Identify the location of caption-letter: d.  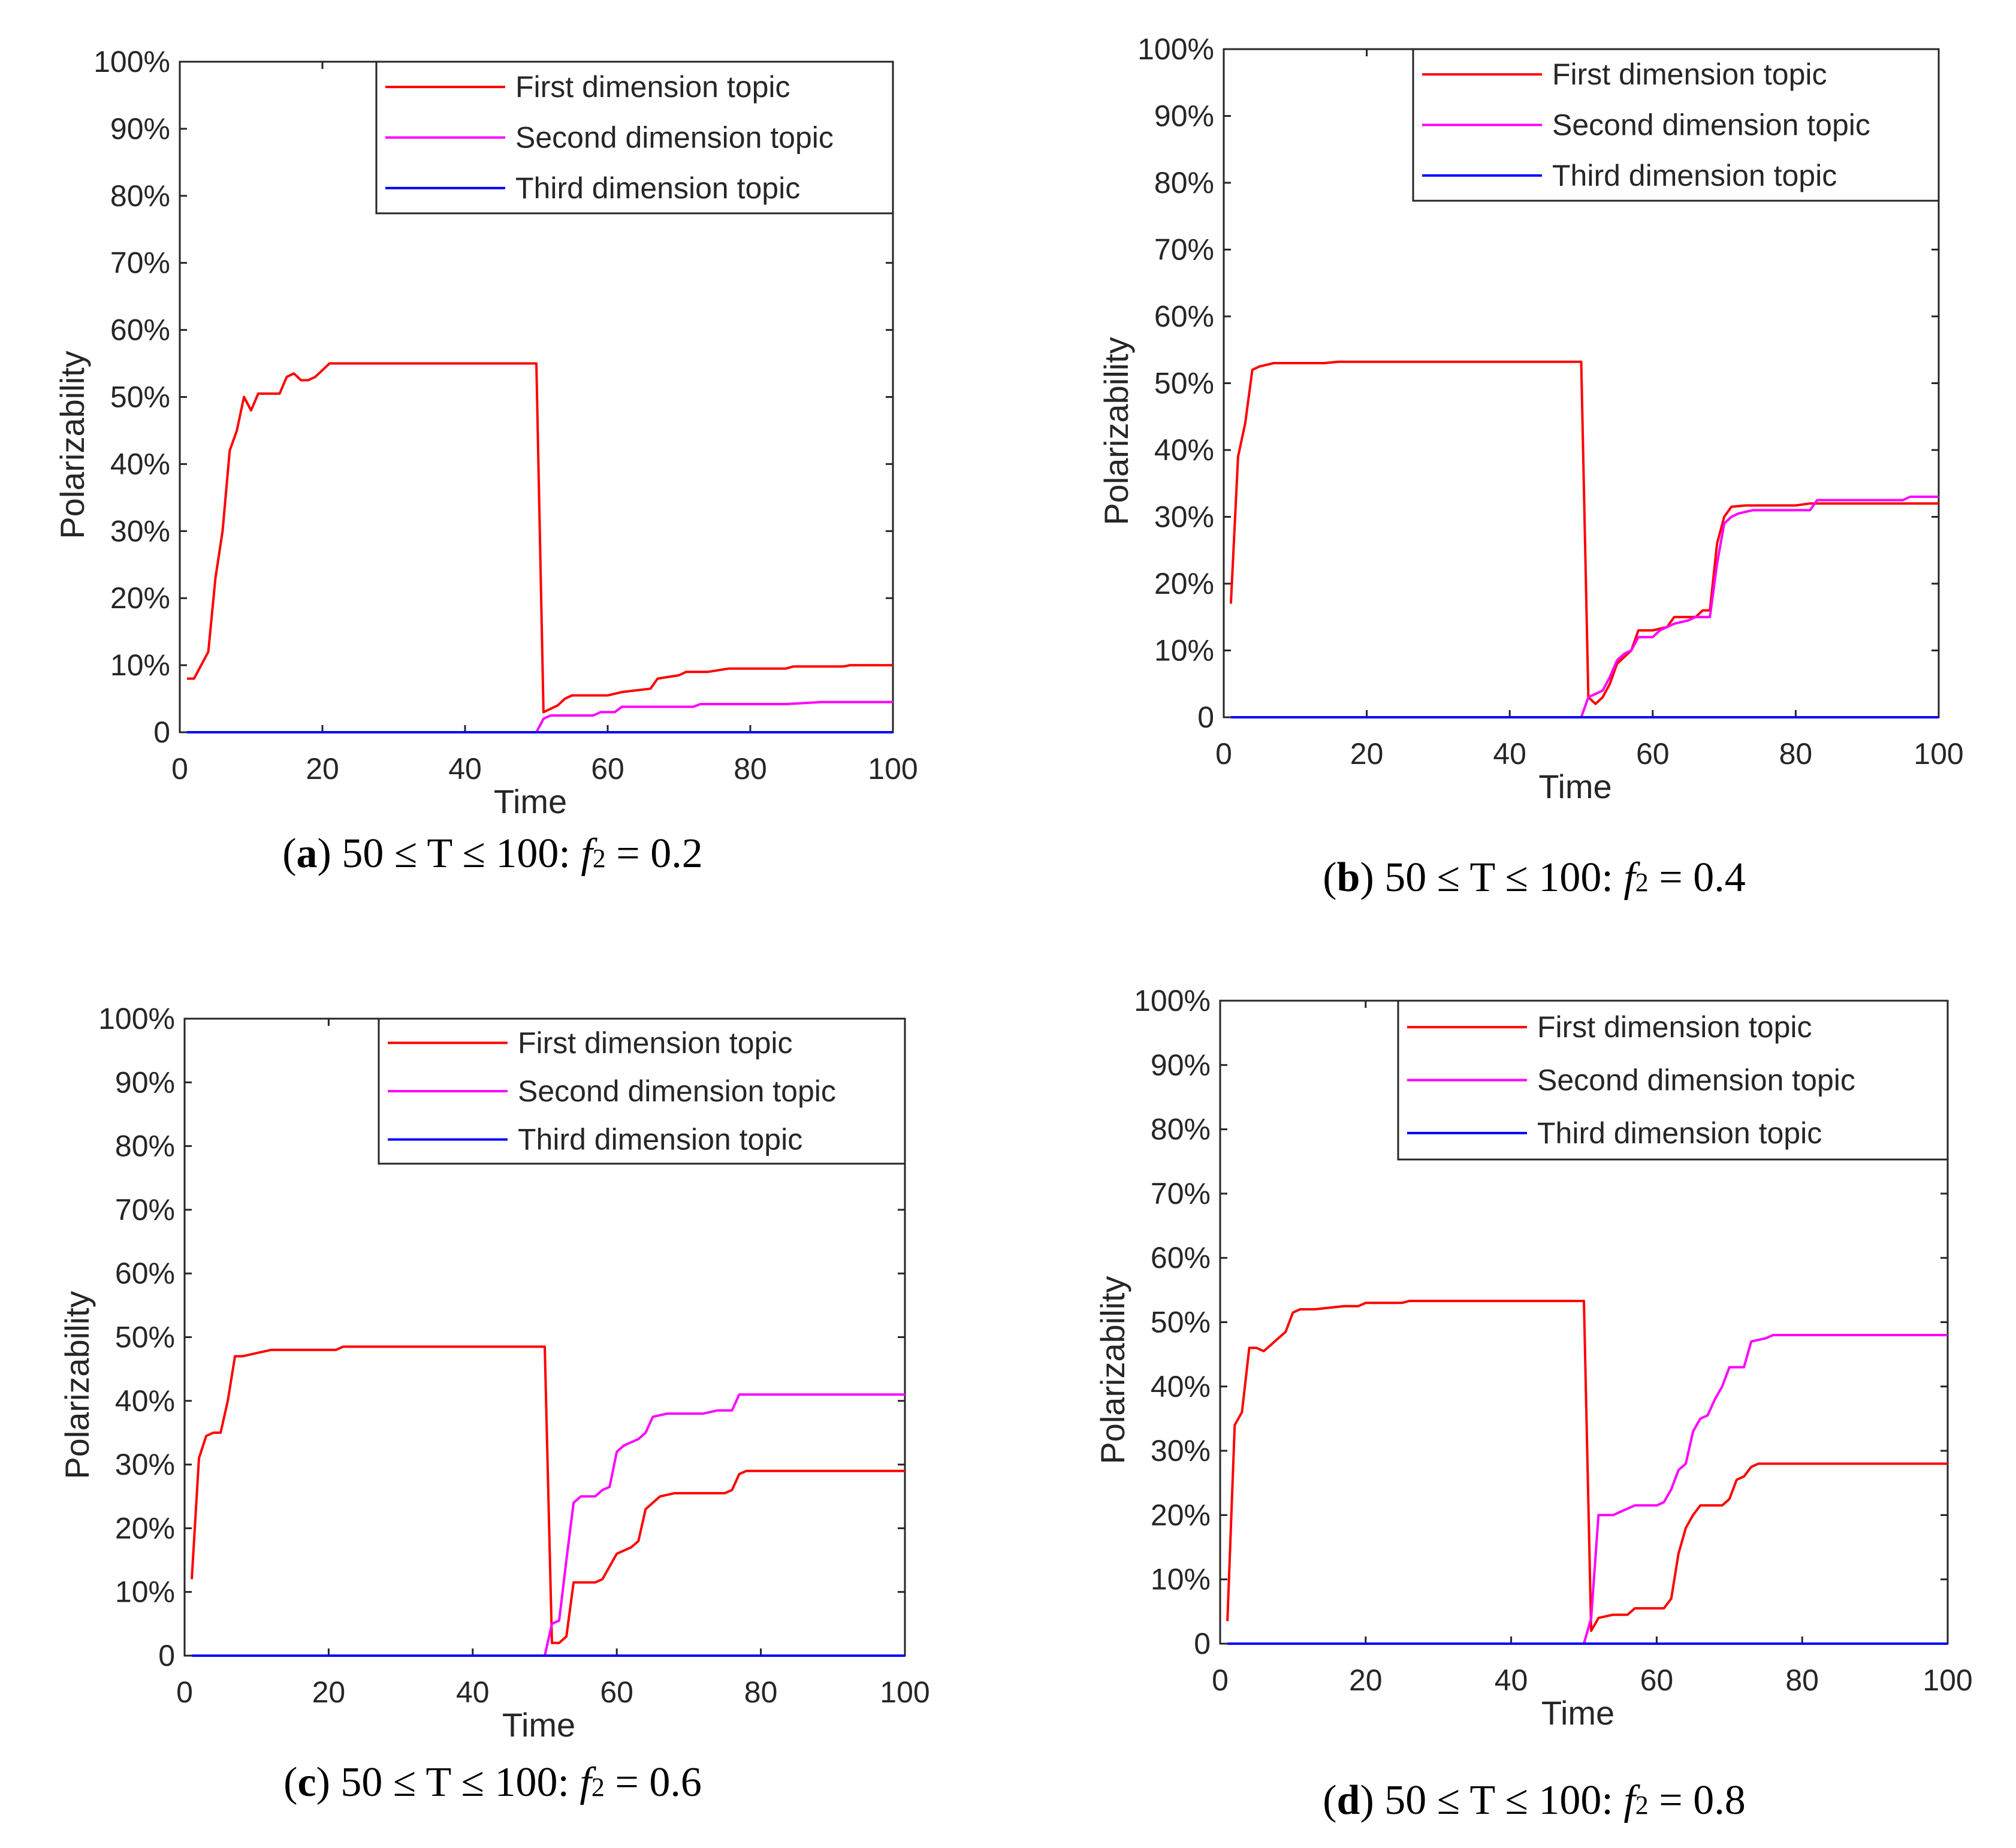
(1348, 1800).